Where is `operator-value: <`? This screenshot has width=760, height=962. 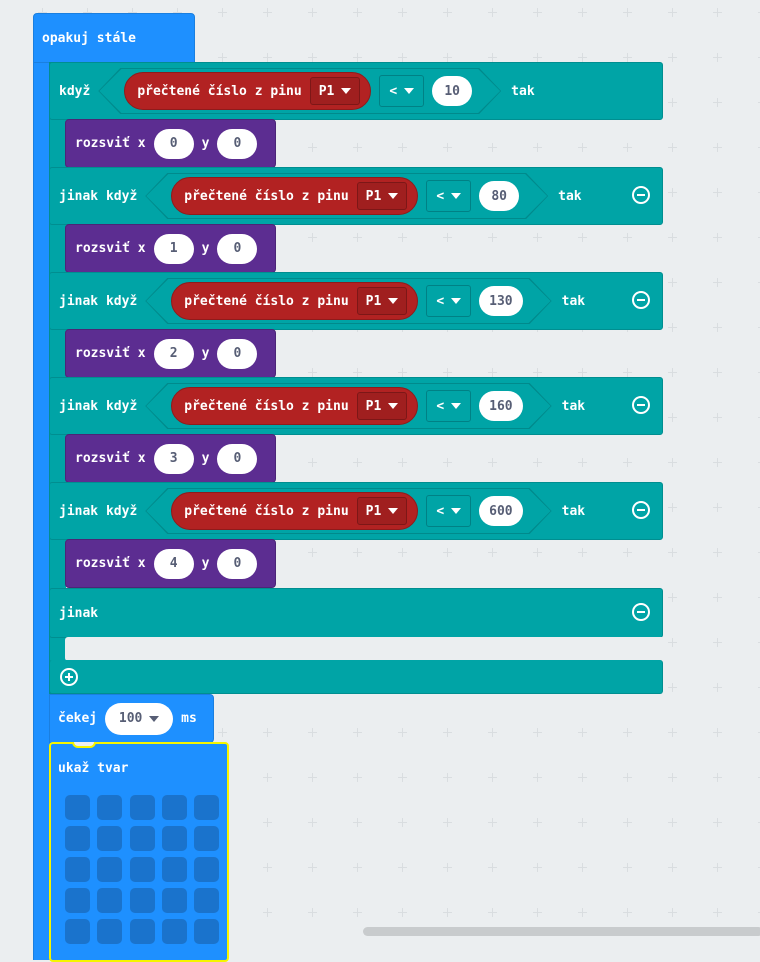 operator-value: < is located at coordinates (393, 91).